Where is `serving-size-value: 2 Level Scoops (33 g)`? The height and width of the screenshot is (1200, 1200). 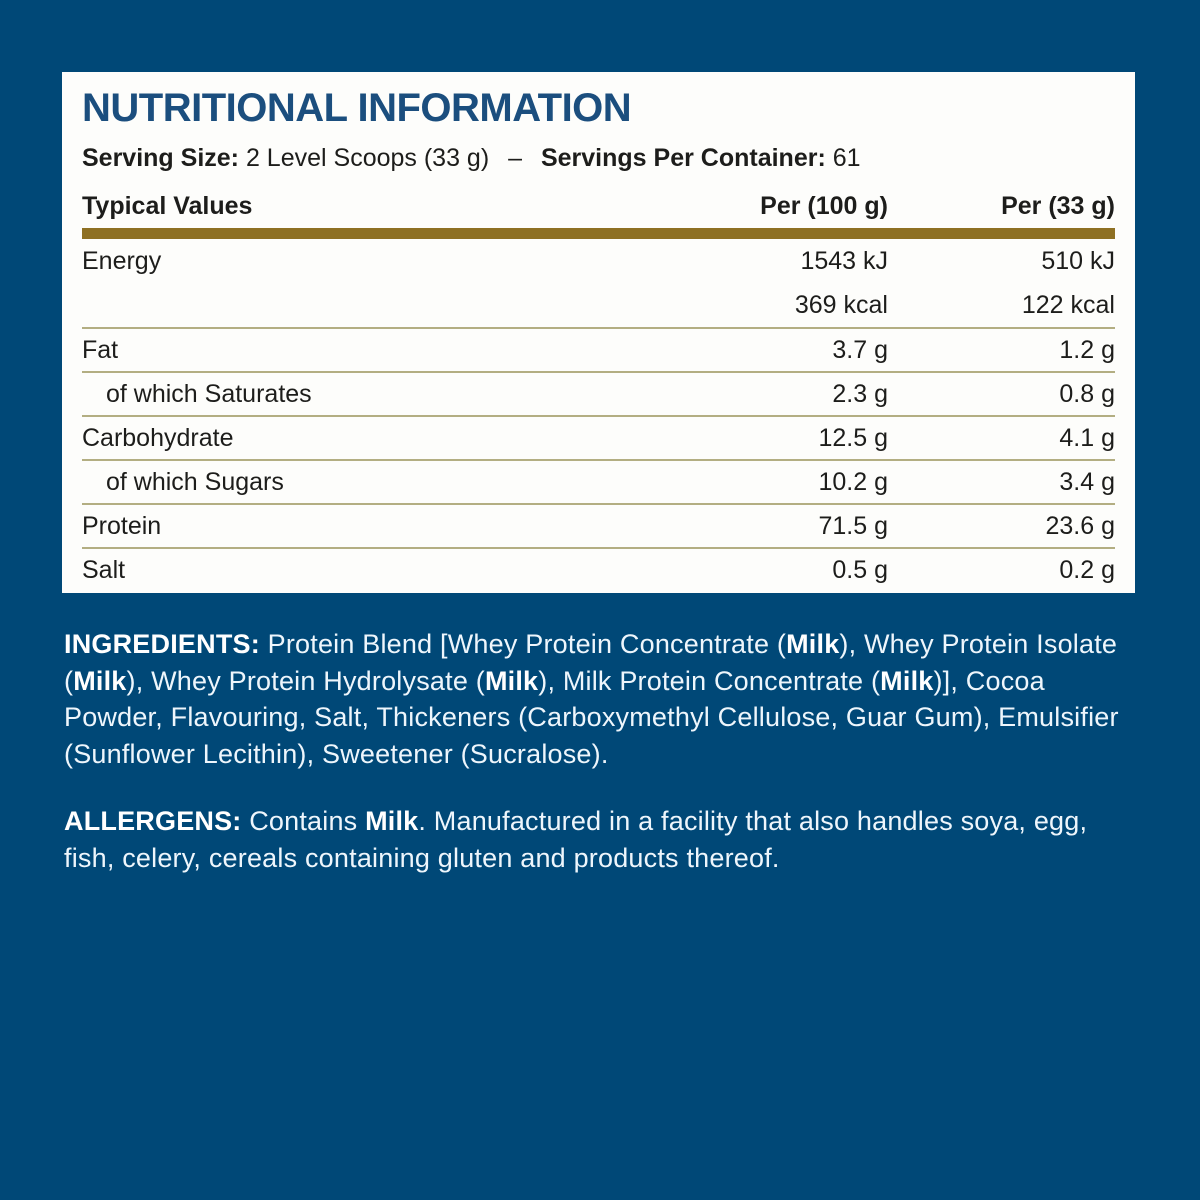 serving-size-value: 2 Level Scoops (33 g) is located at coordinates (367, 158).